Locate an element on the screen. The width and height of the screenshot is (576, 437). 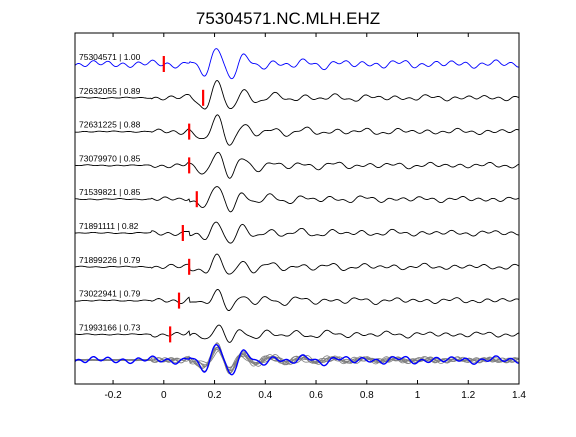
x-tick-label: 1.2 is located at coordinates (468, 395).